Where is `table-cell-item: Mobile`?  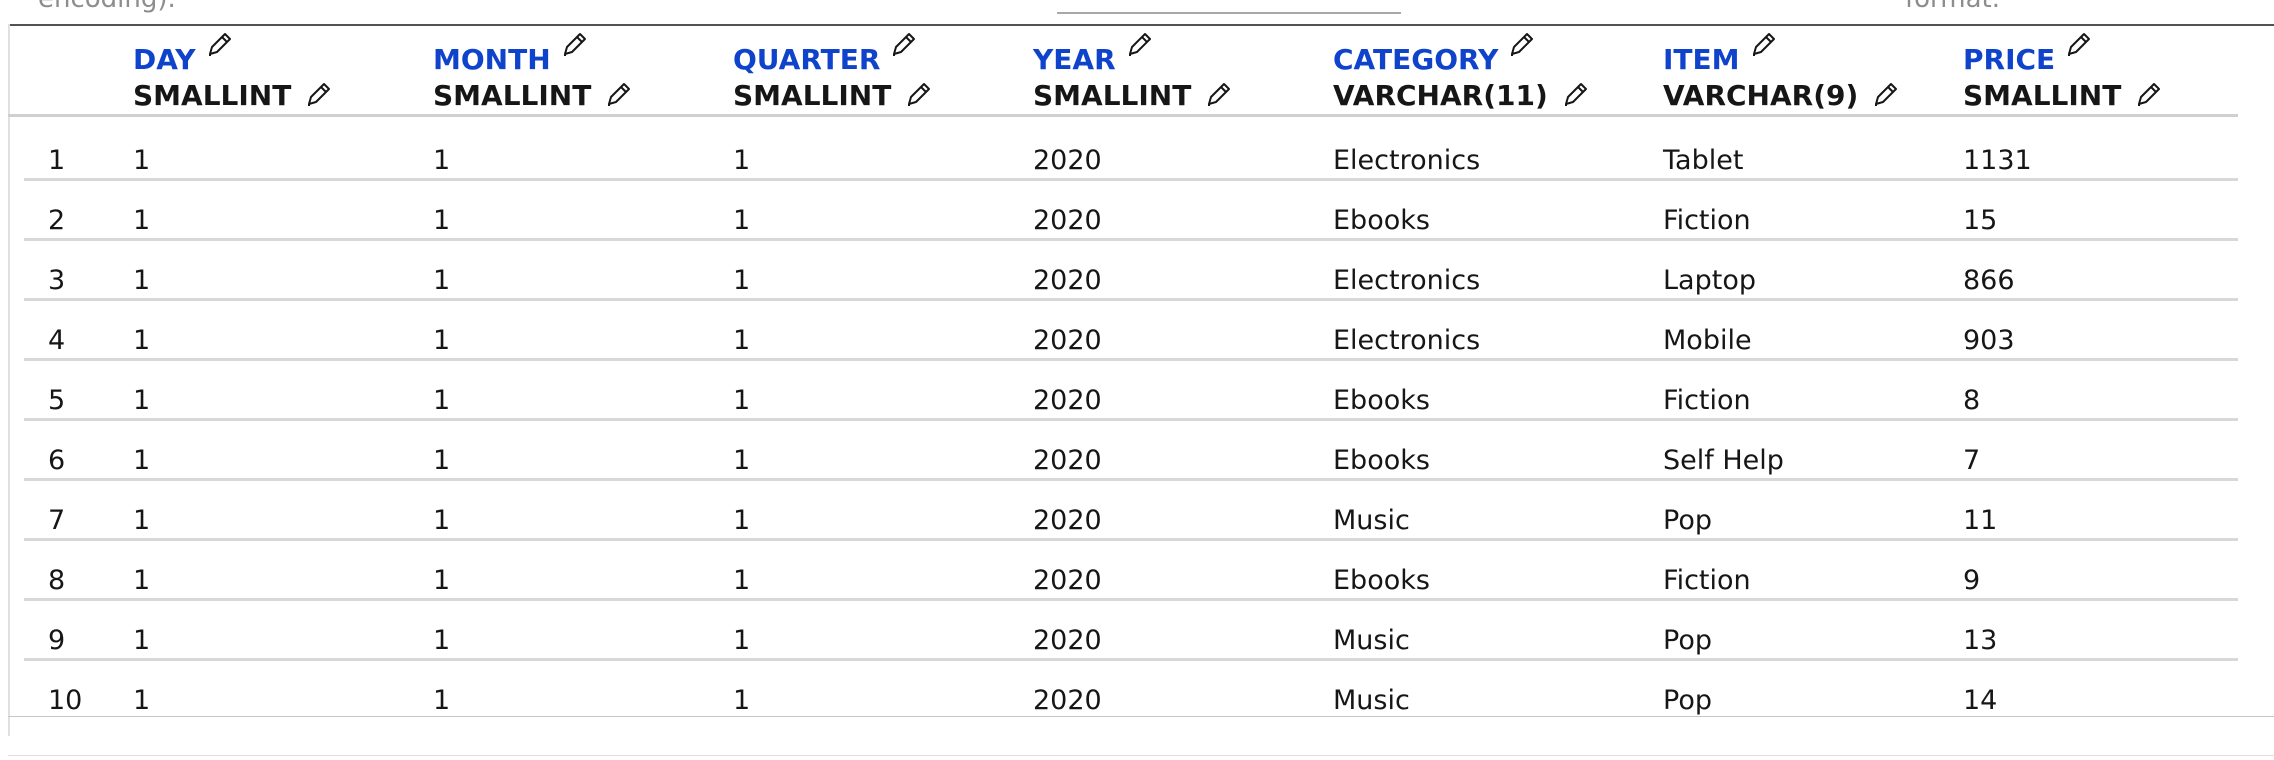
table-cell-item: Mobile is located at coordinates (1707, 340).